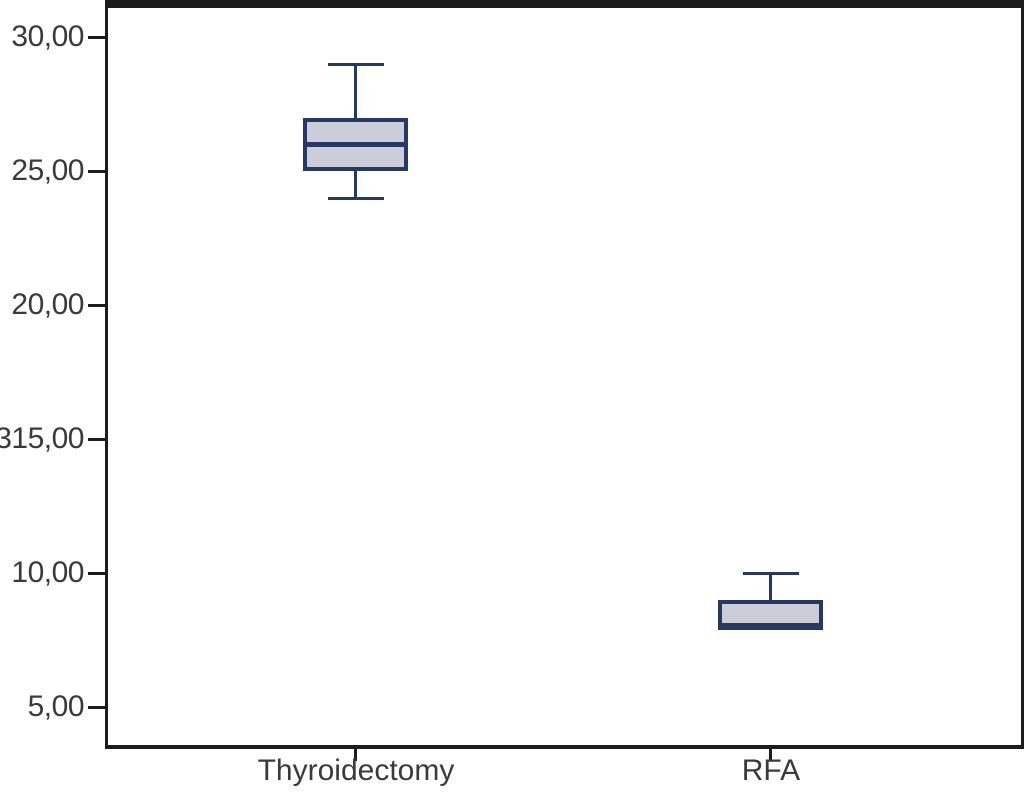  I want to click on y-tick-label: 315,00, so click(42, 439).